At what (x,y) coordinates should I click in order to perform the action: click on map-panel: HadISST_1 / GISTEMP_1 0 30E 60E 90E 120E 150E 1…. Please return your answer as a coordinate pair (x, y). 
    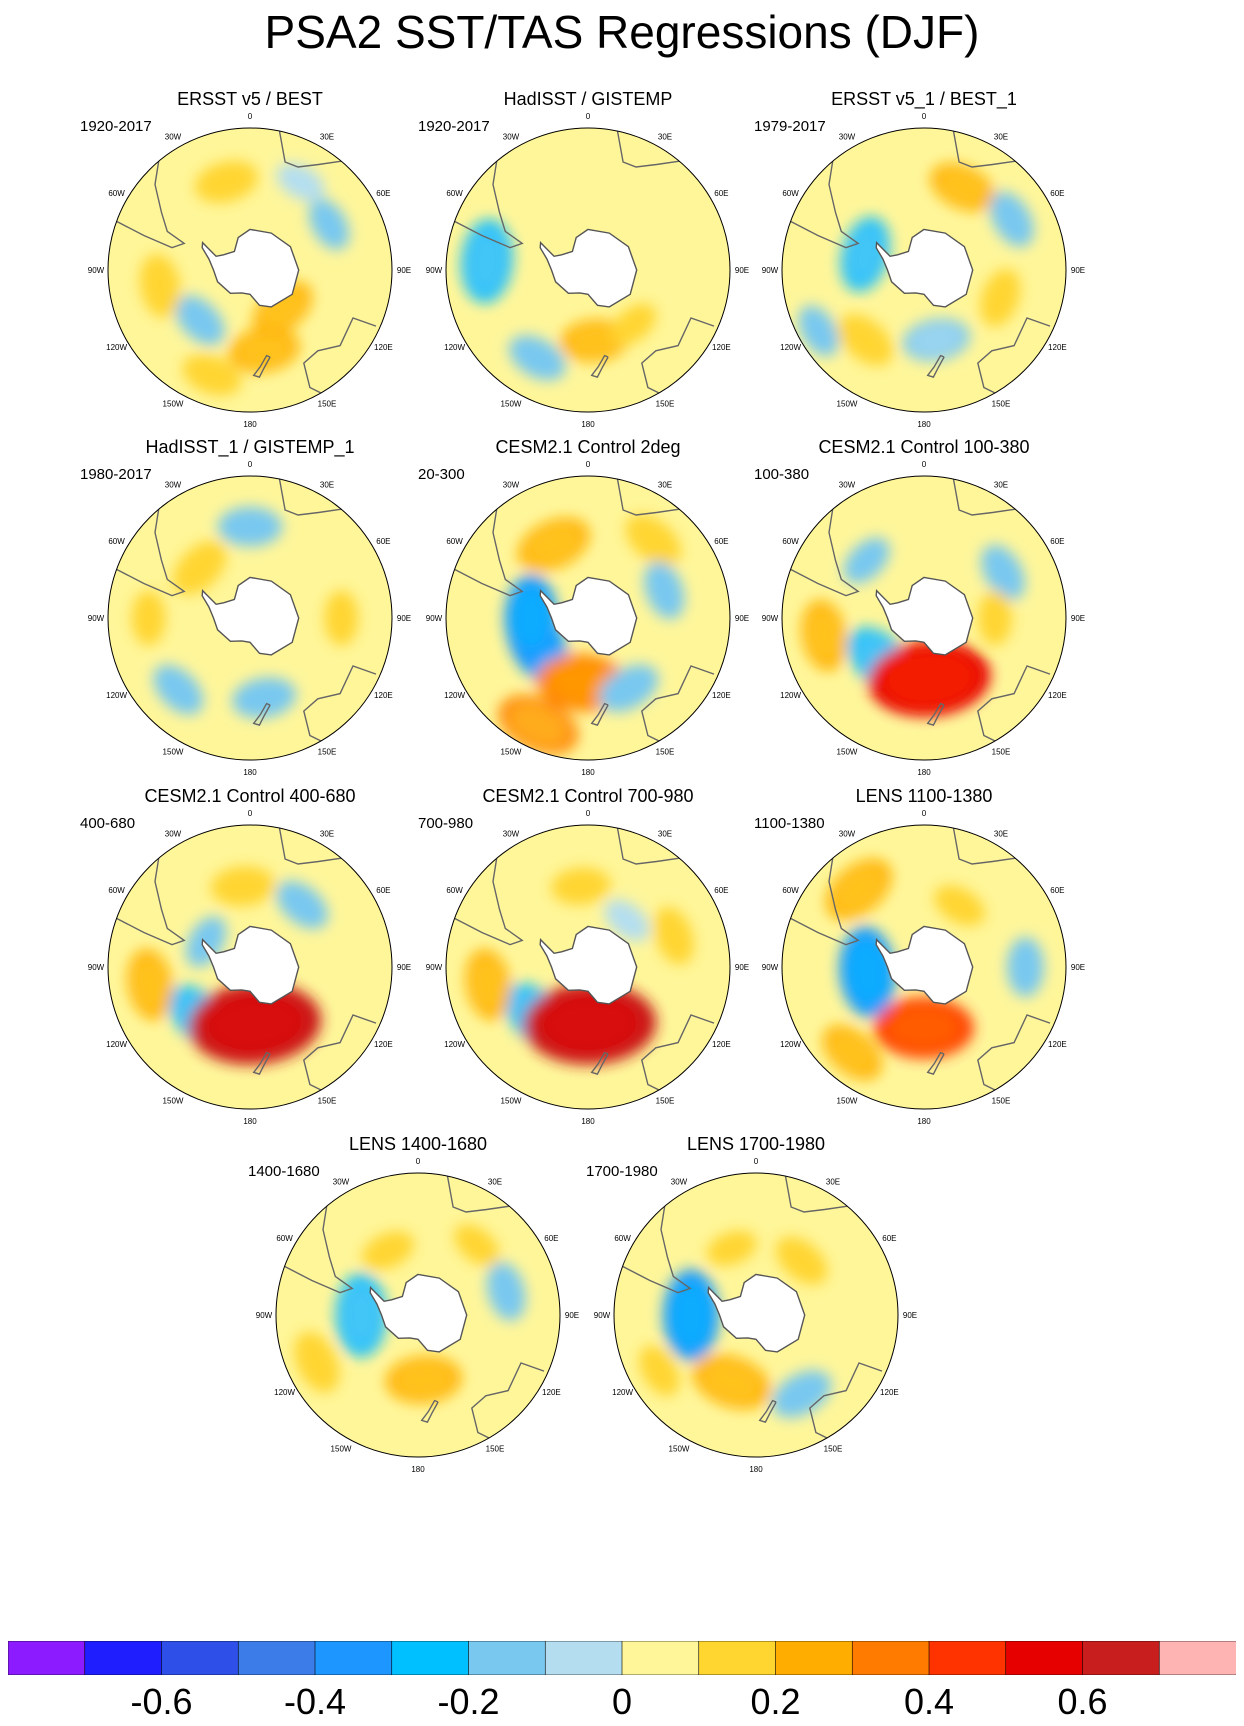
    Looking at the image, I should click on (250, 621).